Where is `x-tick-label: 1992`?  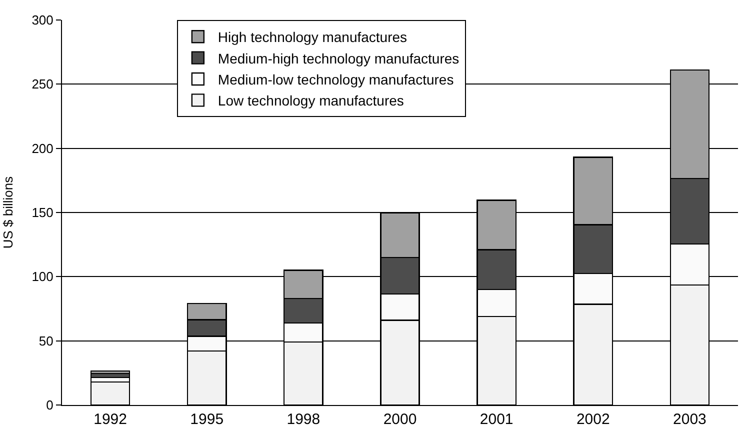
x-tick-label: 1992 is located at coordinates (110, 419).